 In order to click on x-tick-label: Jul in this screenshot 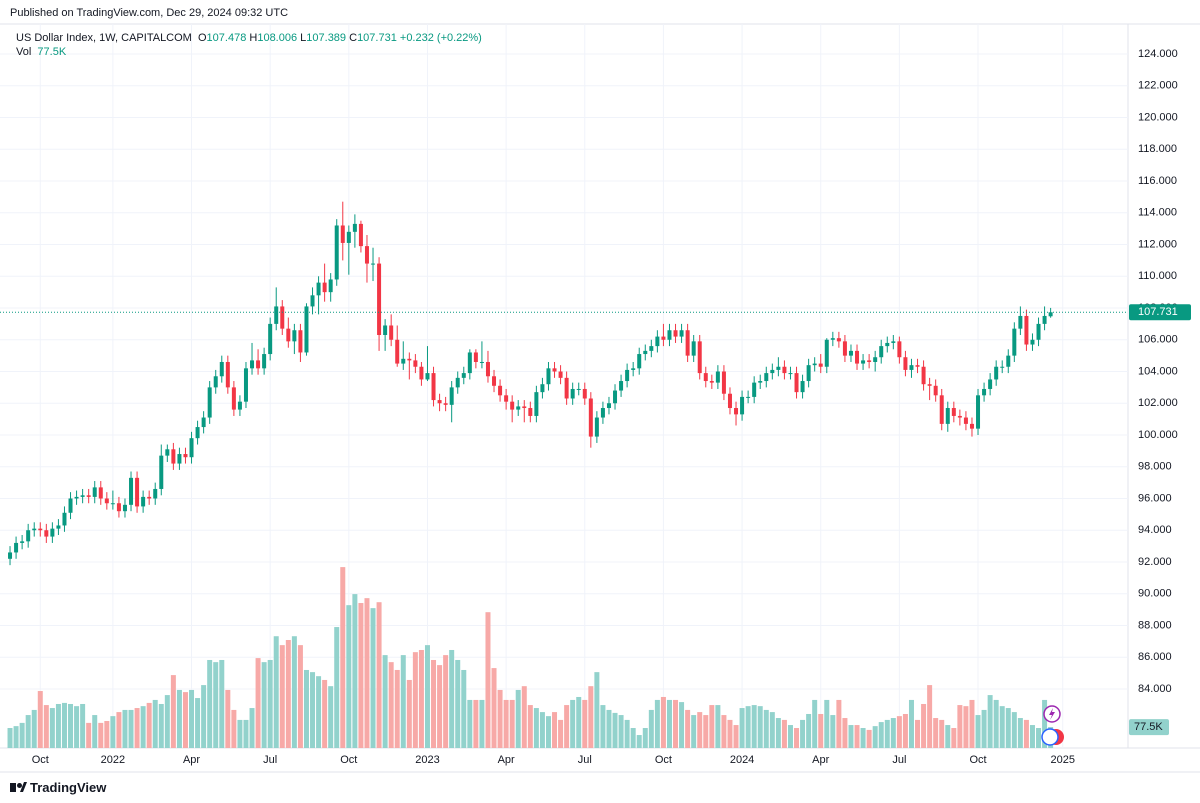, I will do `click(585, 760)`.